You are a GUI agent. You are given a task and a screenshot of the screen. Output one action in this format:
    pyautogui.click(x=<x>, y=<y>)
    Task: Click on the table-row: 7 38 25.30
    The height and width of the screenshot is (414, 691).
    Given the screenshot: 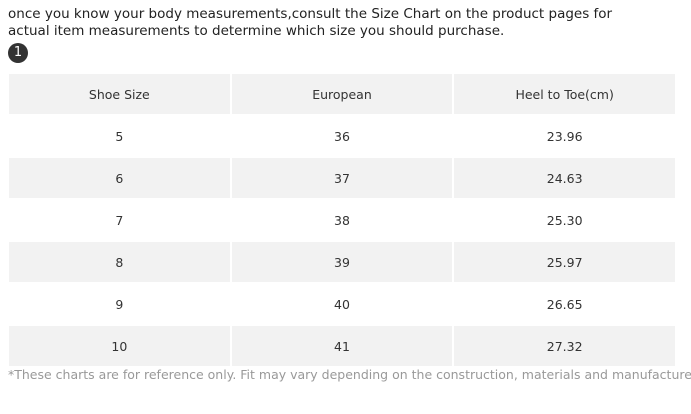 What is the action you would take?
    pyautogui.click(x=342, y=220)
    